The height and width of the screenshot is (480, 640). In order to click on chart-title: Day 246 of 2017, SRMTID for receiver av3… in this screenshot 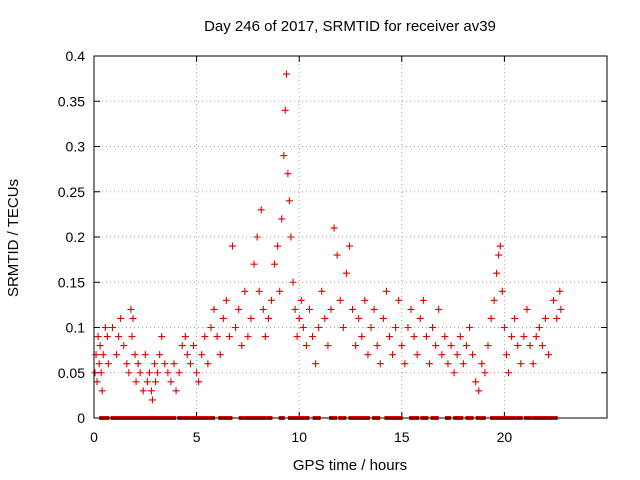, I will do `click(350, 26)`.